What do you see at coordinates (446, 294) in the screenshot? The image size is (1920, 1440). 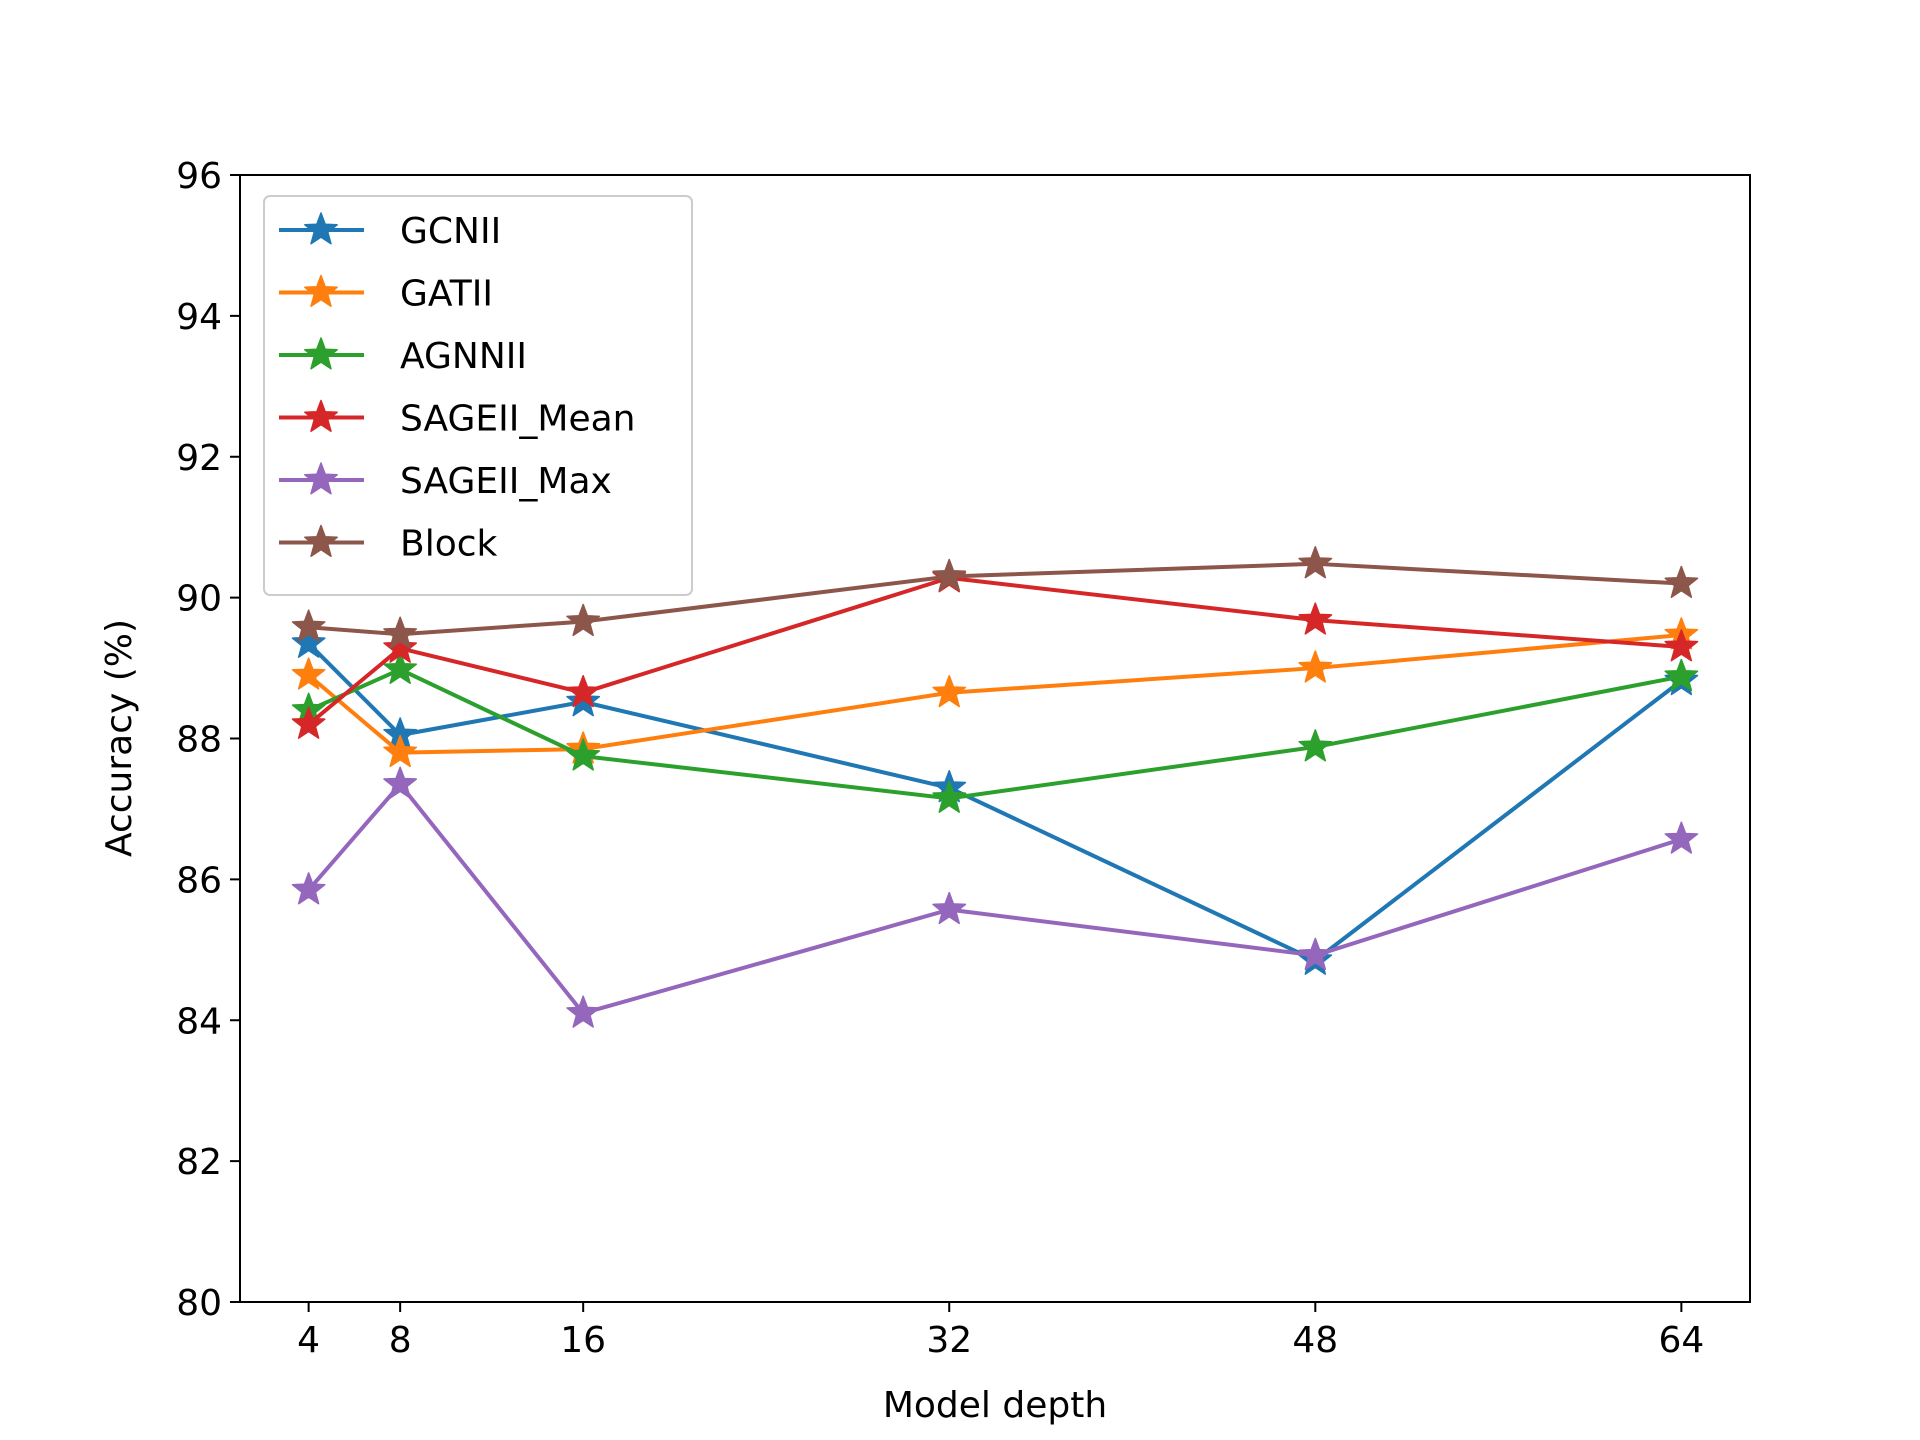 I see `legend-label: GATII` at bounding box center [446, 294].